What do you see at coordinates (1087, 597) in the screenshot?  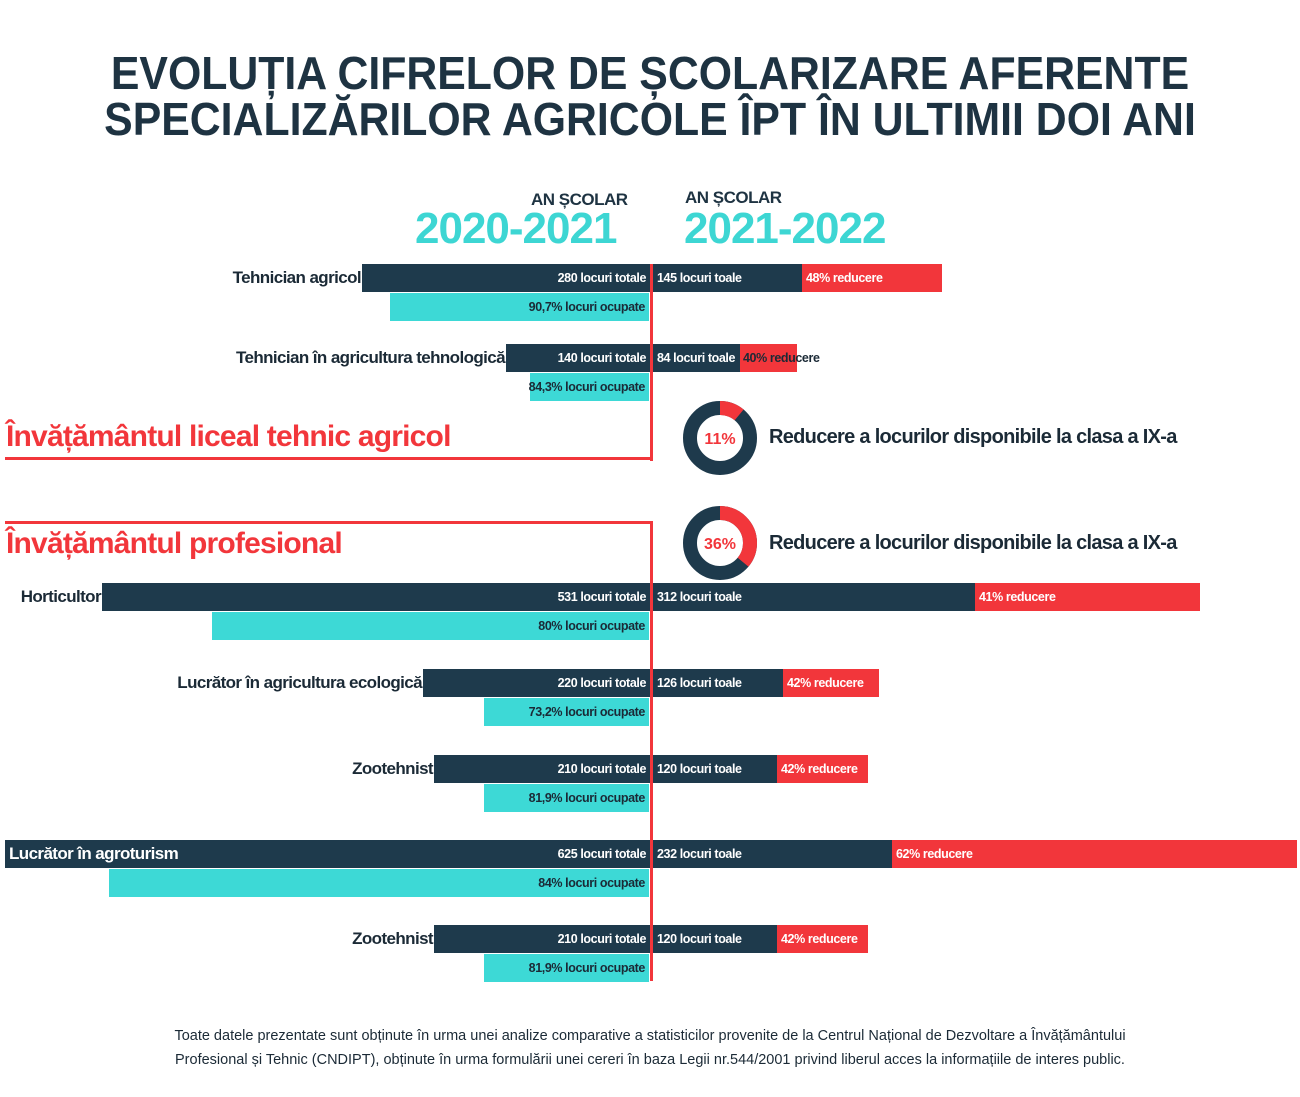 I see `bar-reduction: 41% reducere` at bounding box center [1087, 597].